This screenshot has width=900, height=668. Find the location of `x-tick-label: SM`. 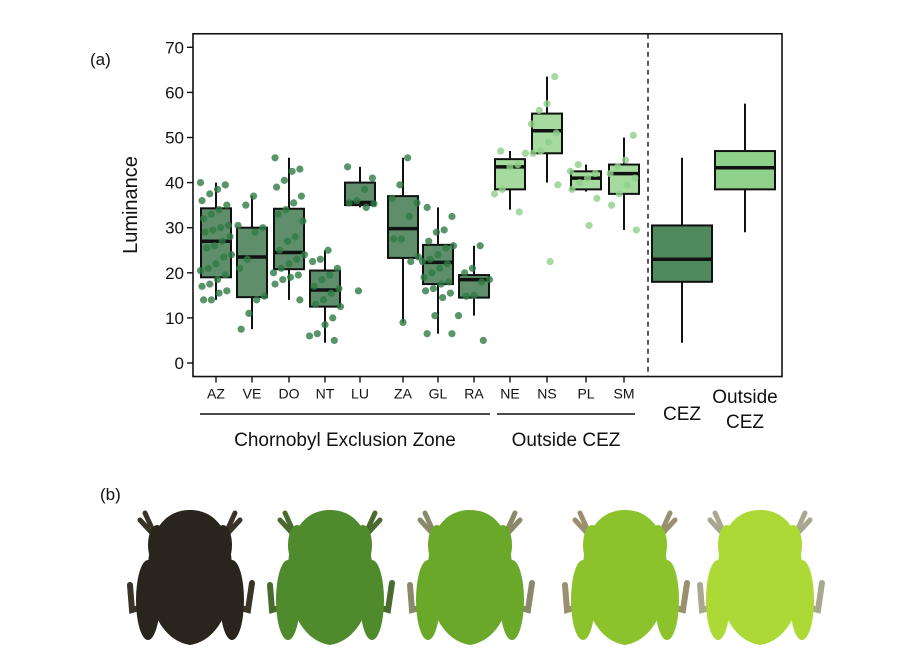

x-tick-label: SM is located at coordinates (624, 394).